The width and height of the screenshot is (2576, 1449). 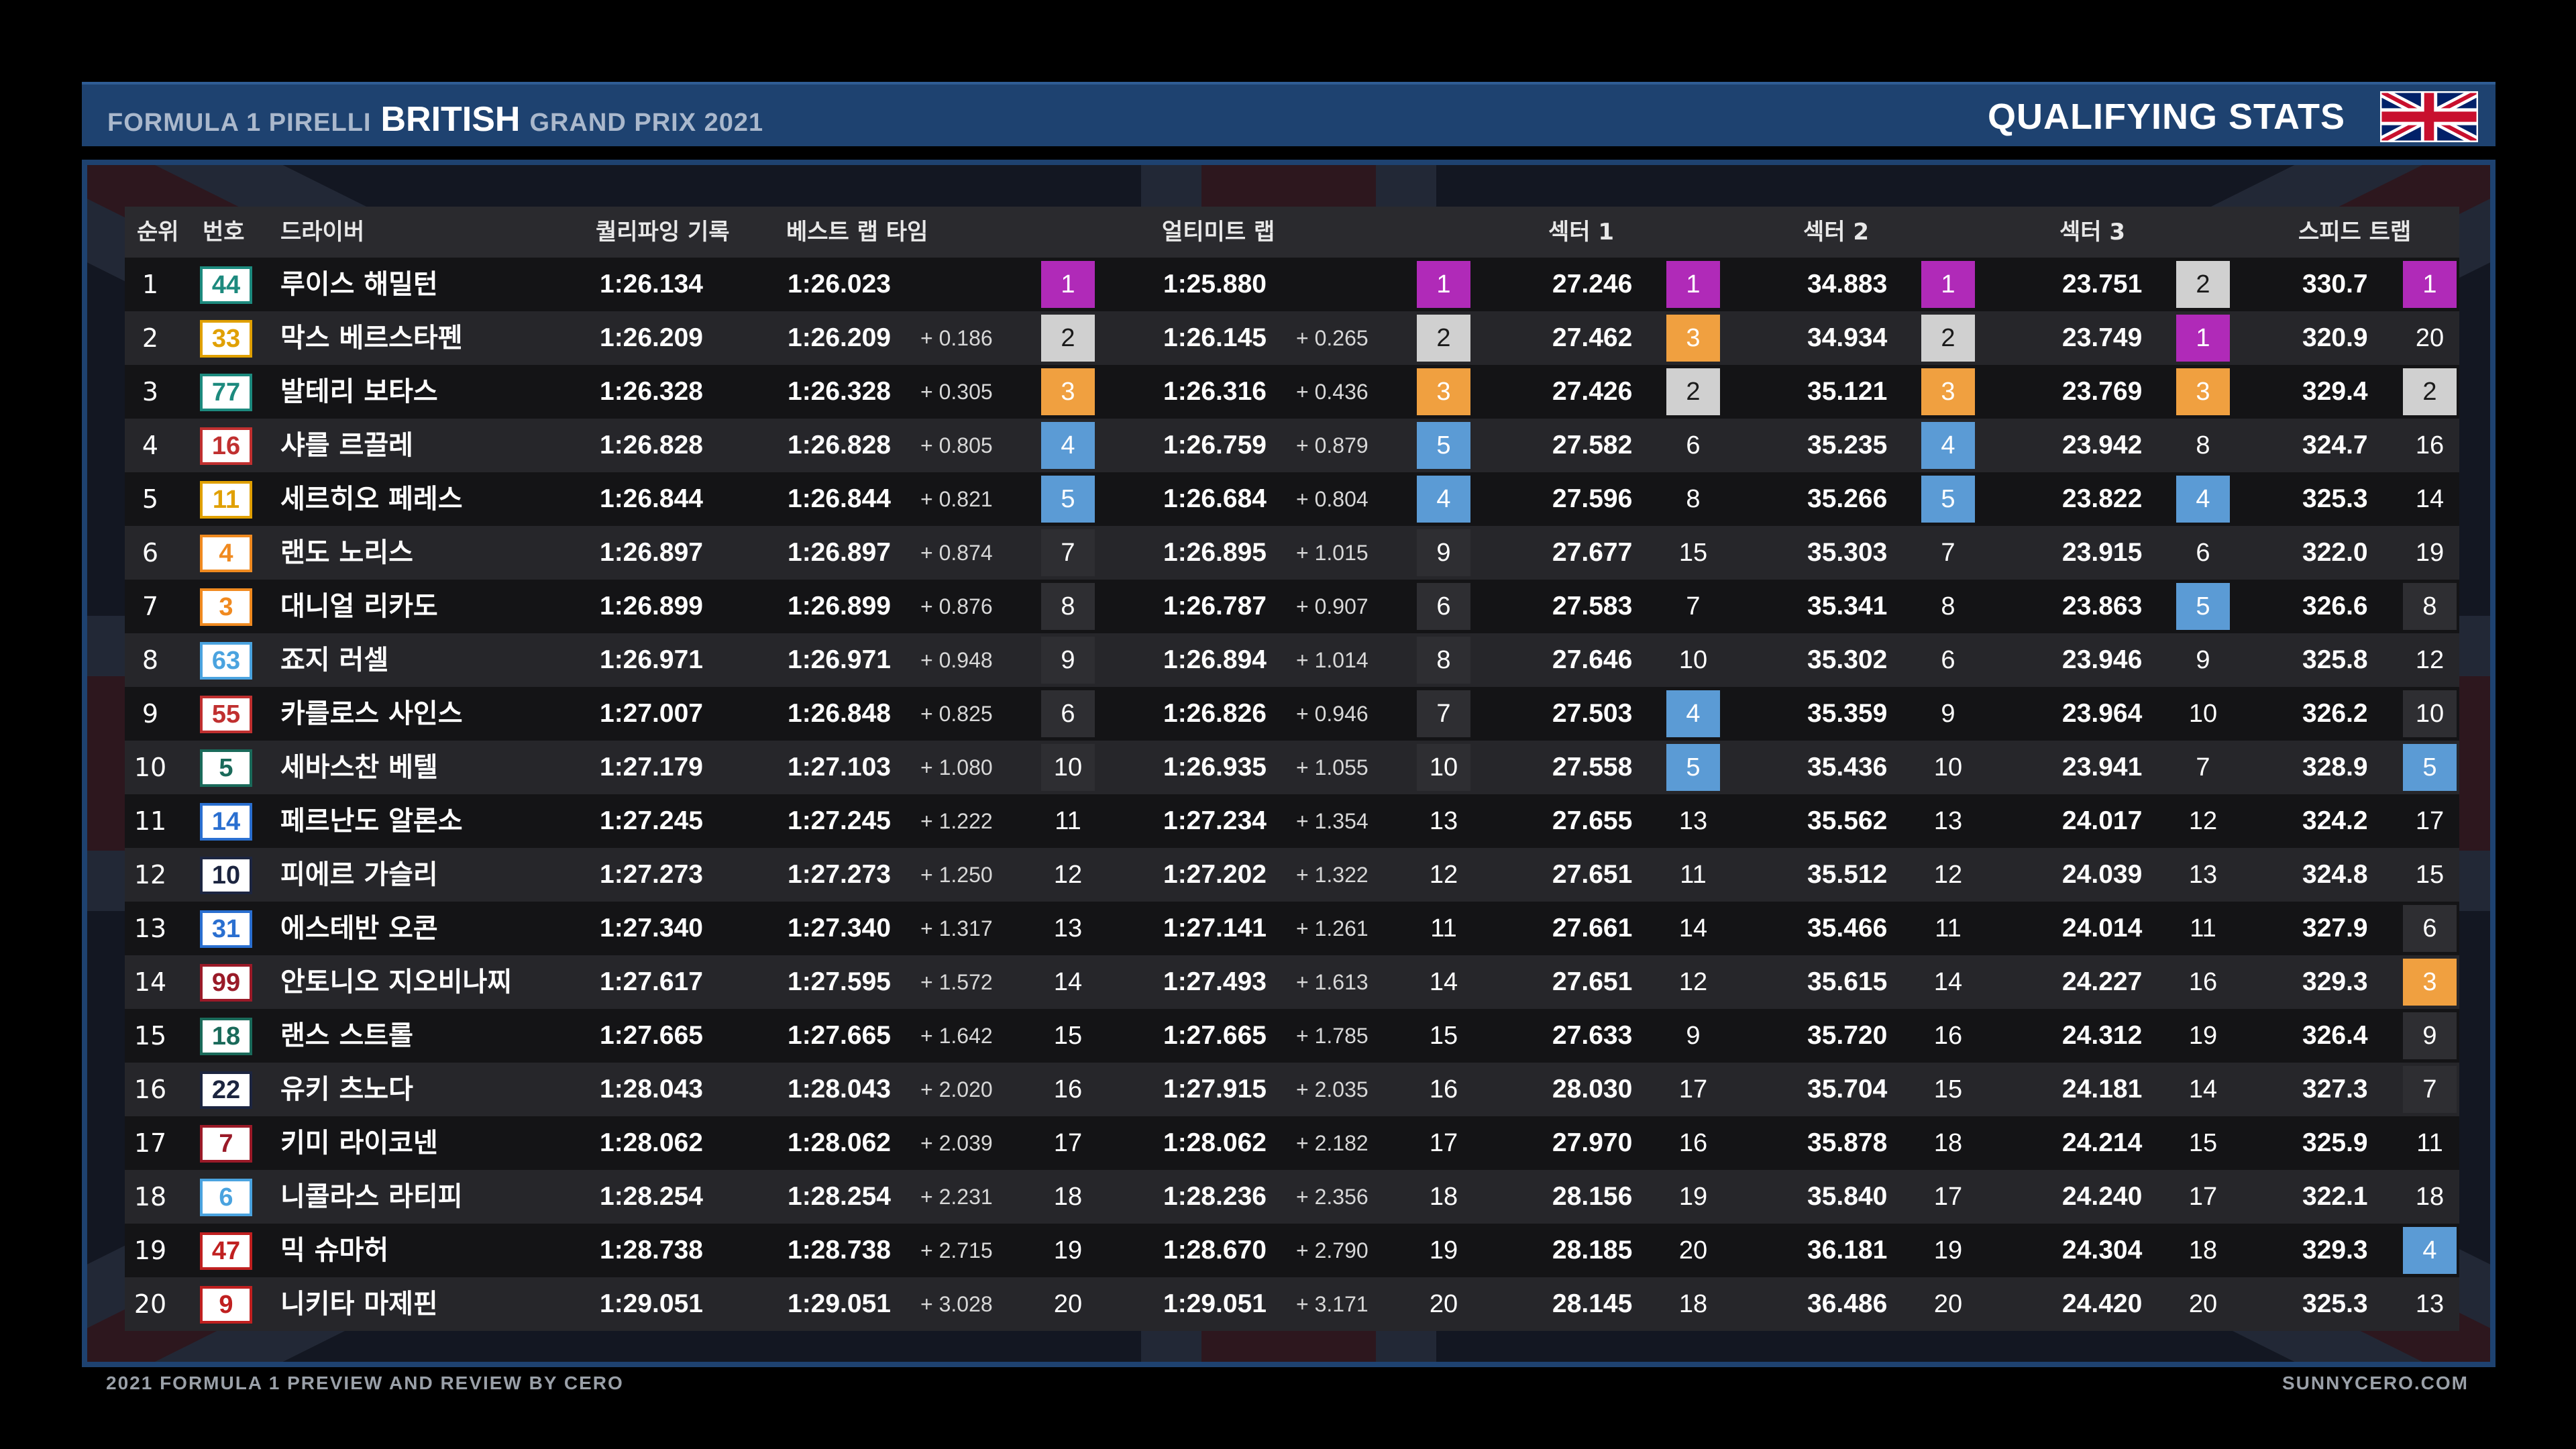 I want to click on best-lap-rank: 10, so click(x=1068, y=767).